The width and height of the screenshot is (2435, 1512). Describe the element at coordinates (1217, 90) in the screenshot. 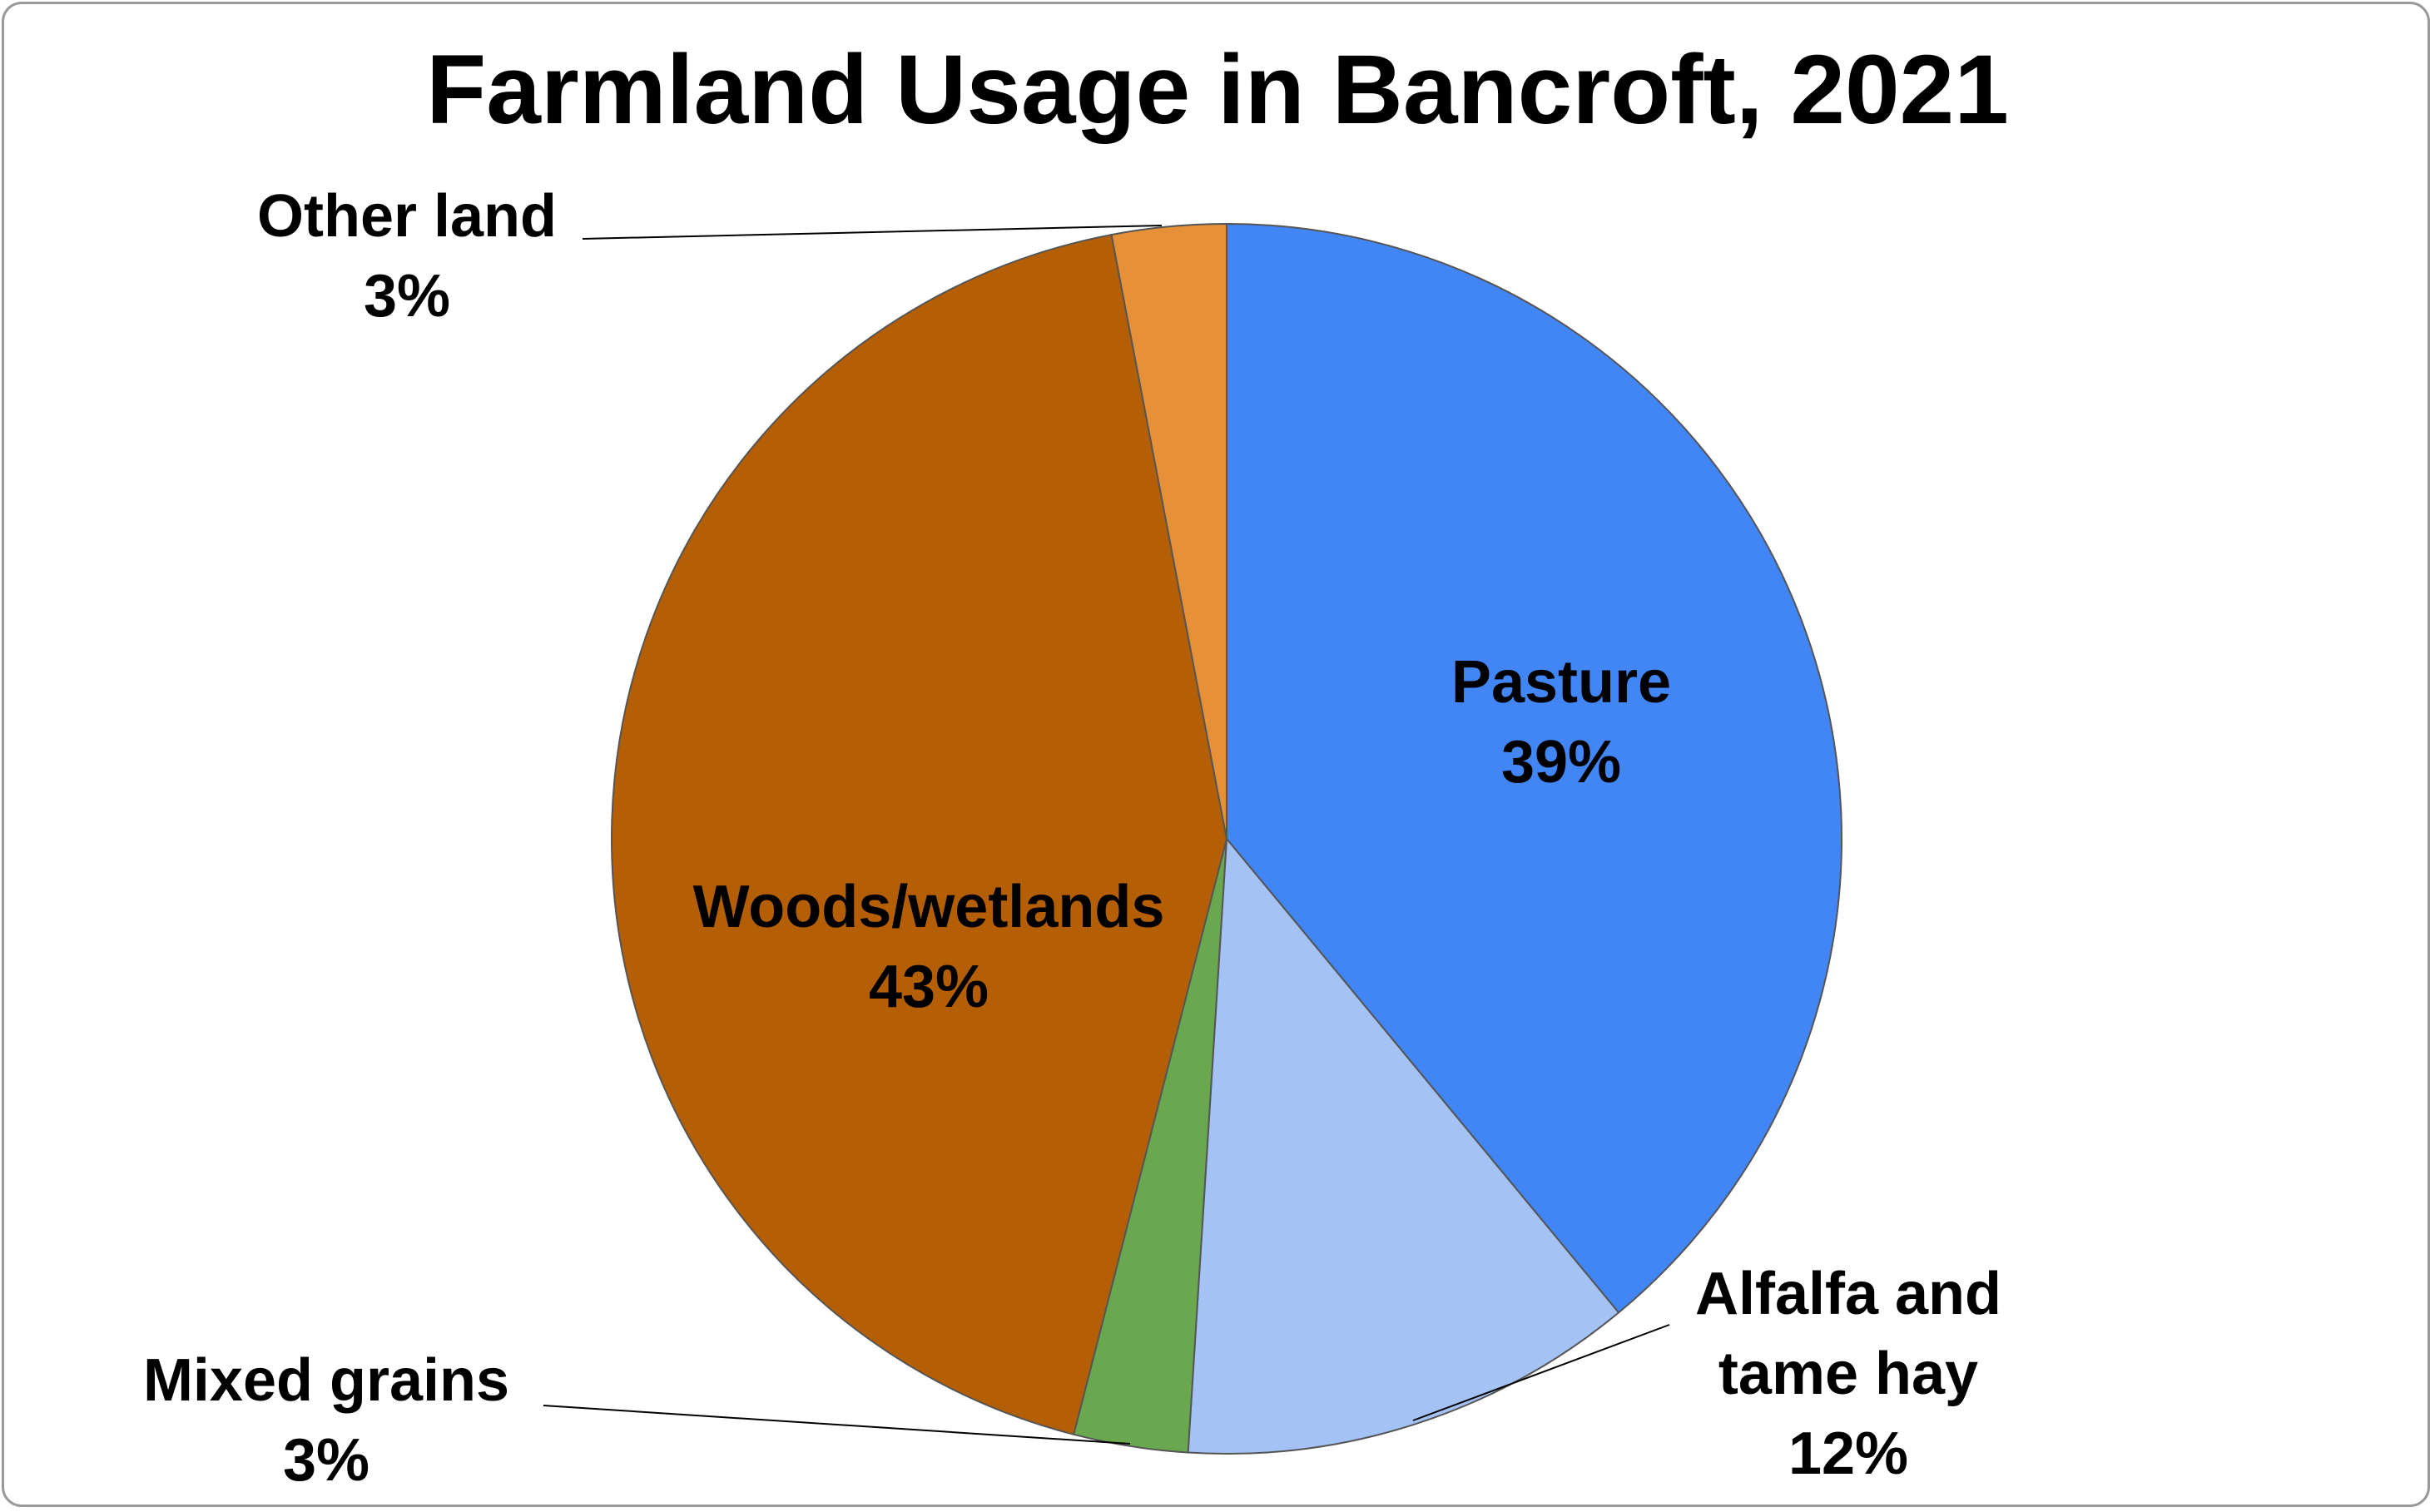

I see `chart-title: Farmland Usage in Bancroft, 2021` at that location.